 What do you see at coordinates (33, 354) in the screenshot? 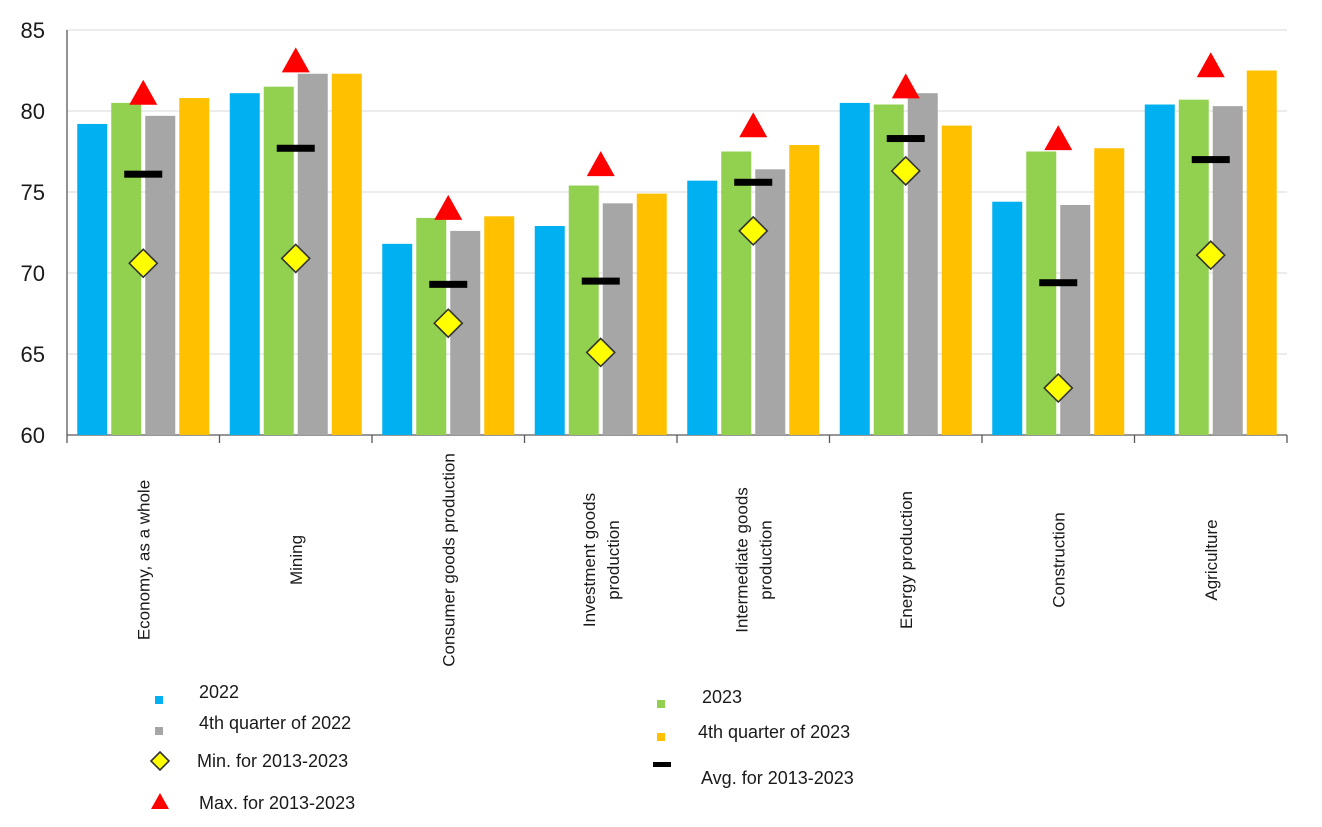
I see `y-tick-label: 65` at bounding box center [33, 354].